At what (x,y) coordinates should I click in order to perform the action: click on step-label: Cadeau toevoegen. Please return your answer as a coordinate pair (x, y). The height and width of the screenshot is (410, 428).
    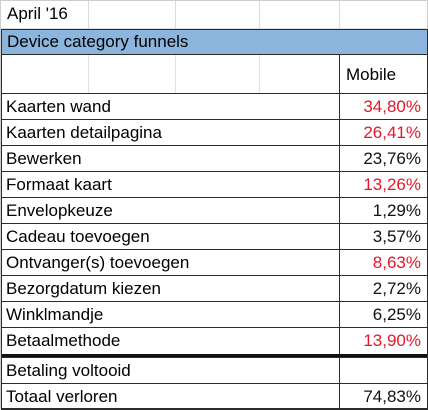
    Looking at the image, I should click on (78, 236).